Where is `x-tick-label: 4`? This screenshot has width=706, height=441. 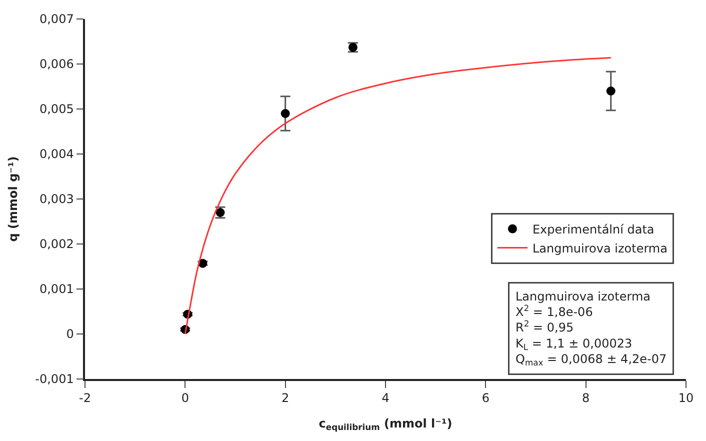 x-tick-label: 4 is located at coordinates (386, 398).